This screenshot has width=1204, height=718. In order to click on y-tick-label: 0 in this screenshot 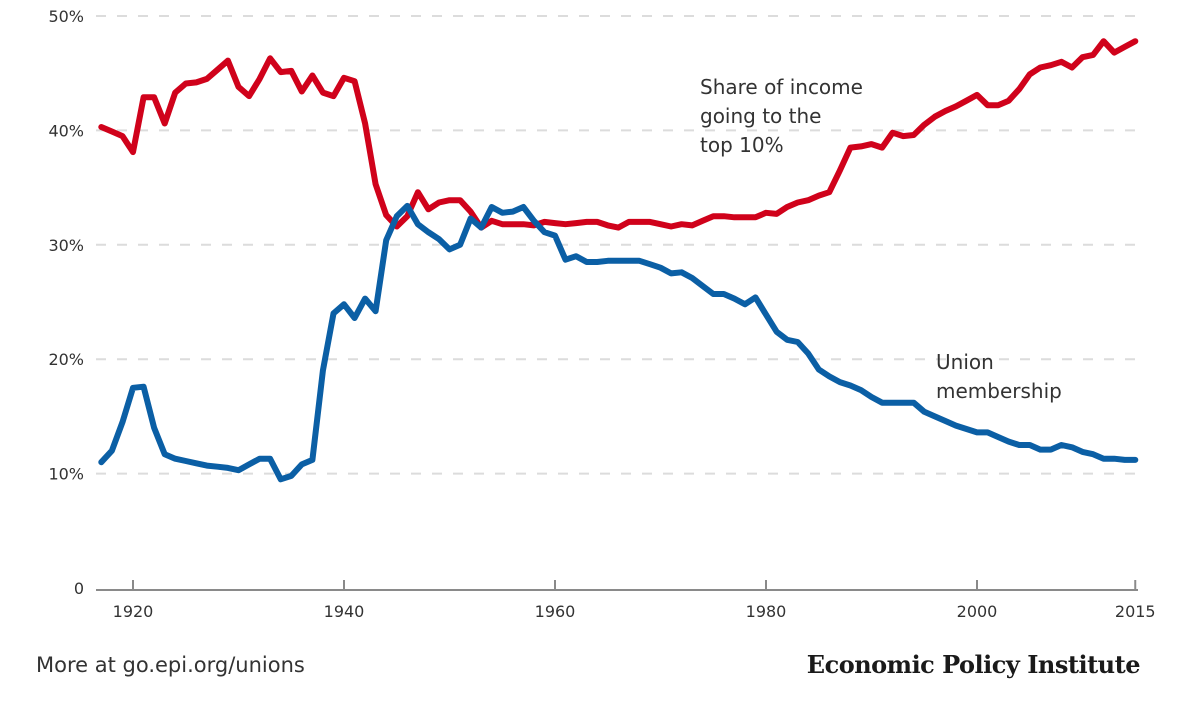, I will do `click(79, 588)`.